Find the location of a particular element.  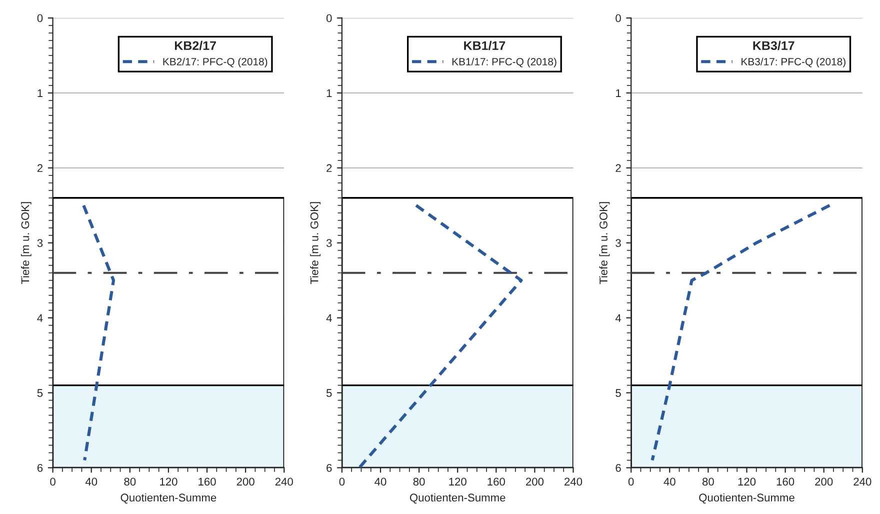

line-series is located at coordinates (741, 333).